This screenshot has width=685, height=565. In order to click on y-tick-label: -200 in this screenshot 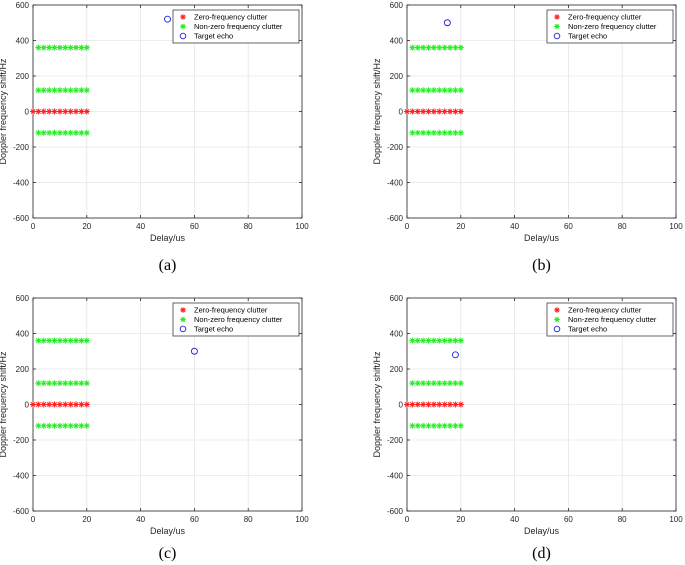, I will do `click(395, 147)`.